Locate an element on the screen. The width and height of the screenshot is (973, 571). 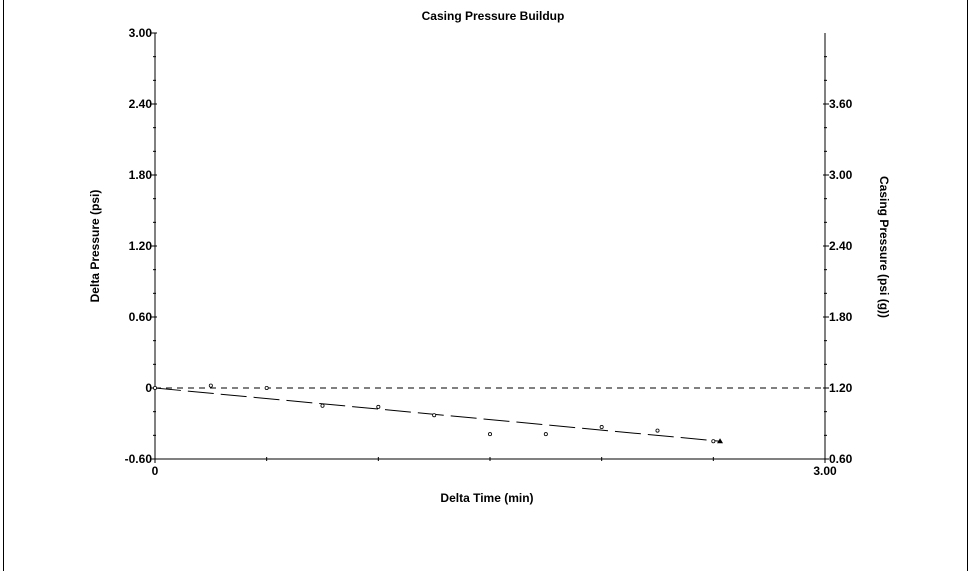
y-tick-label: 3.00 is located at coordinates (141, 33).